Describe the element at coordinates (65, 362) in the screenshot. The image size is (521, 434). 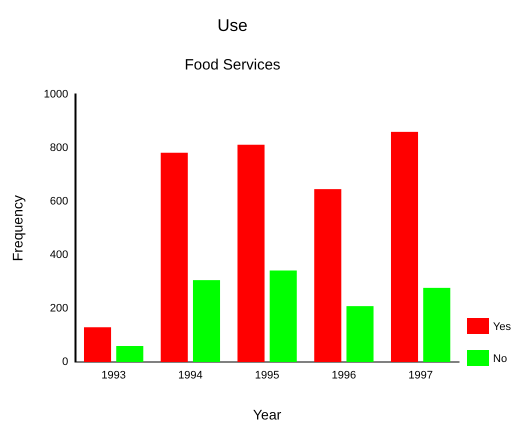
I see `y-tick-label: 0` at that location.